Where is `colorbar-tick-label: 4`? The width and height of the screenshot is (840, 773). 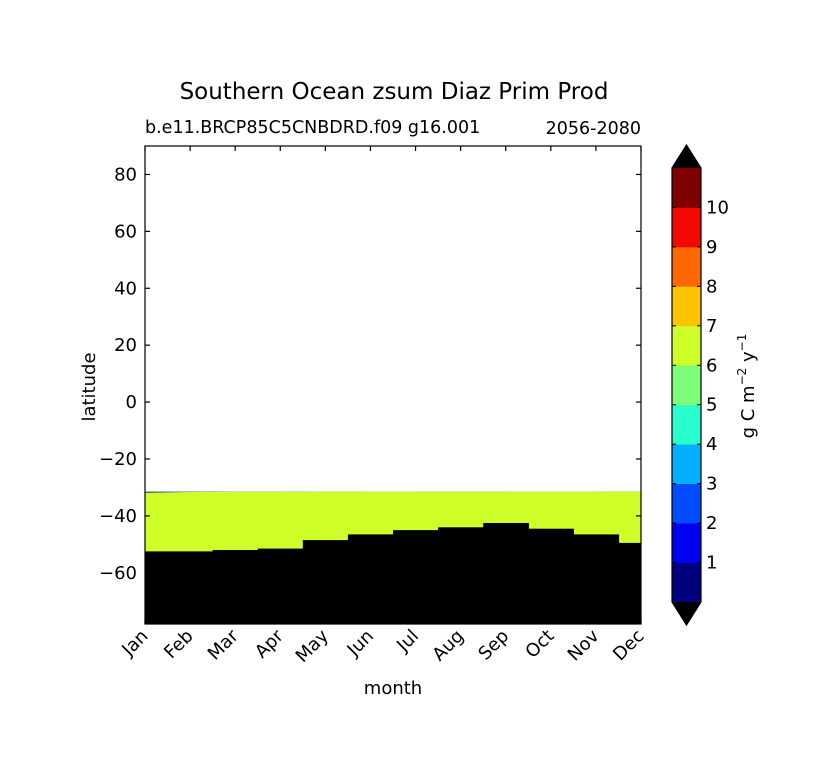
colorbar-tick-label: 4 is located at coordinates (711, 444).